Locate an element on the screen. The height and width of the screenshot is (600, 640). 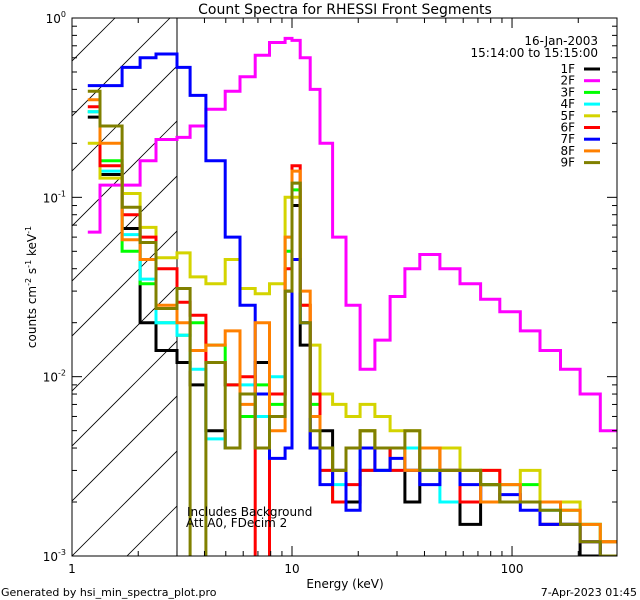
legend-label: 9F is located at coordinates (567, 163).